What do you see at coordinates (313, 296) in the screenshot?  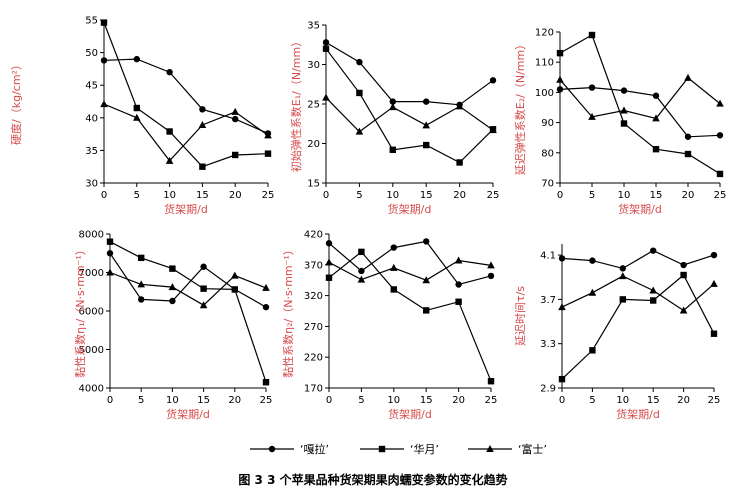 I see `y-tick-label: 320` at bounding box center [313, 296].